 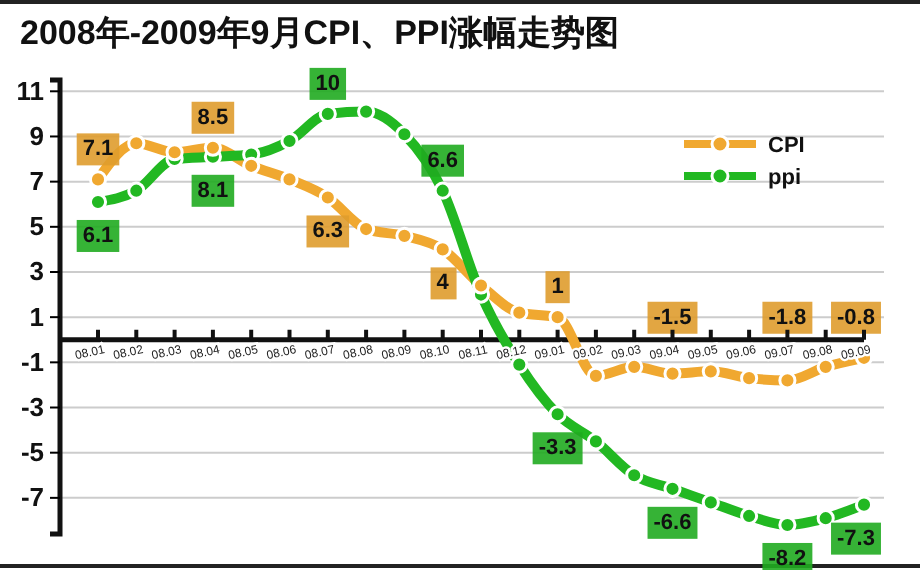 I want to click on data-label: -1.5, so click(x=672, y=317).